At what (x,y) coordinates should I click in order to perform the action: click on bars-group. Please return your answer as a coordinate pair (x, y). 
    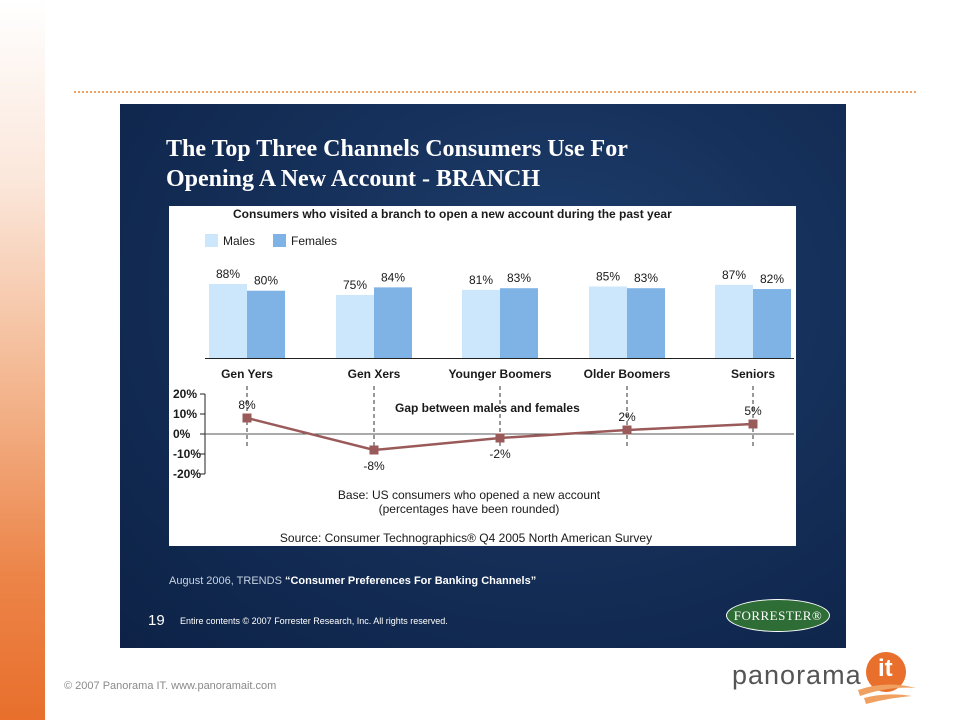
    Looking at the image, I should click on (500, 321).